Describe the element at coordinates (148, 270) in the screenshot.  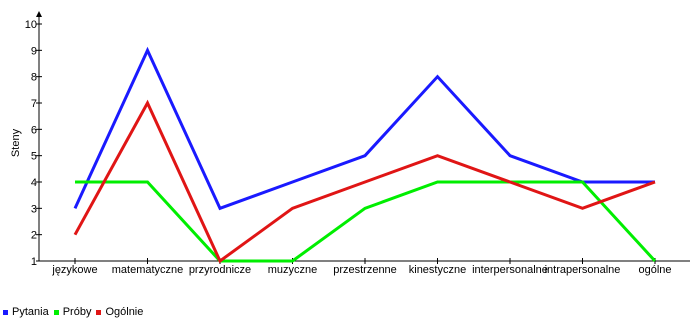
I see `x-tick-label: matematyczne` at that location.